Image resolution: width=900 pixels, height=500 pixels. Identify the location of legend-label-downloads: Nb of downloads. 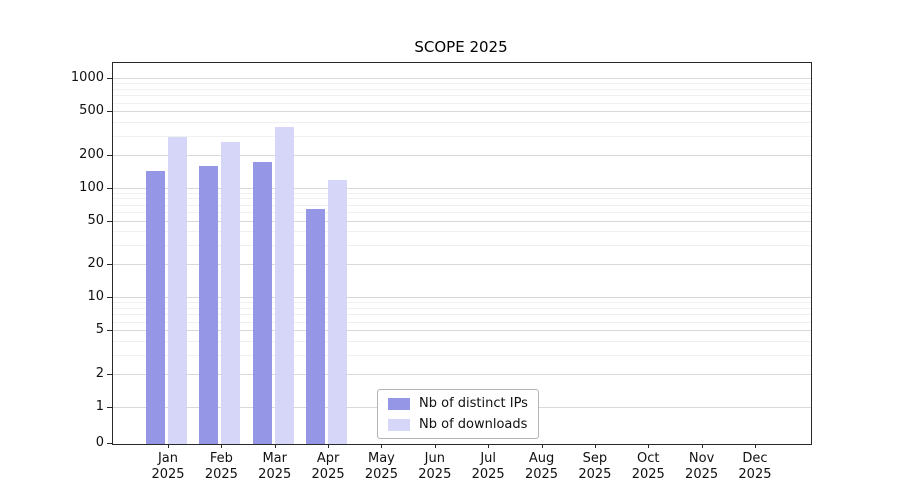
(473, 424).